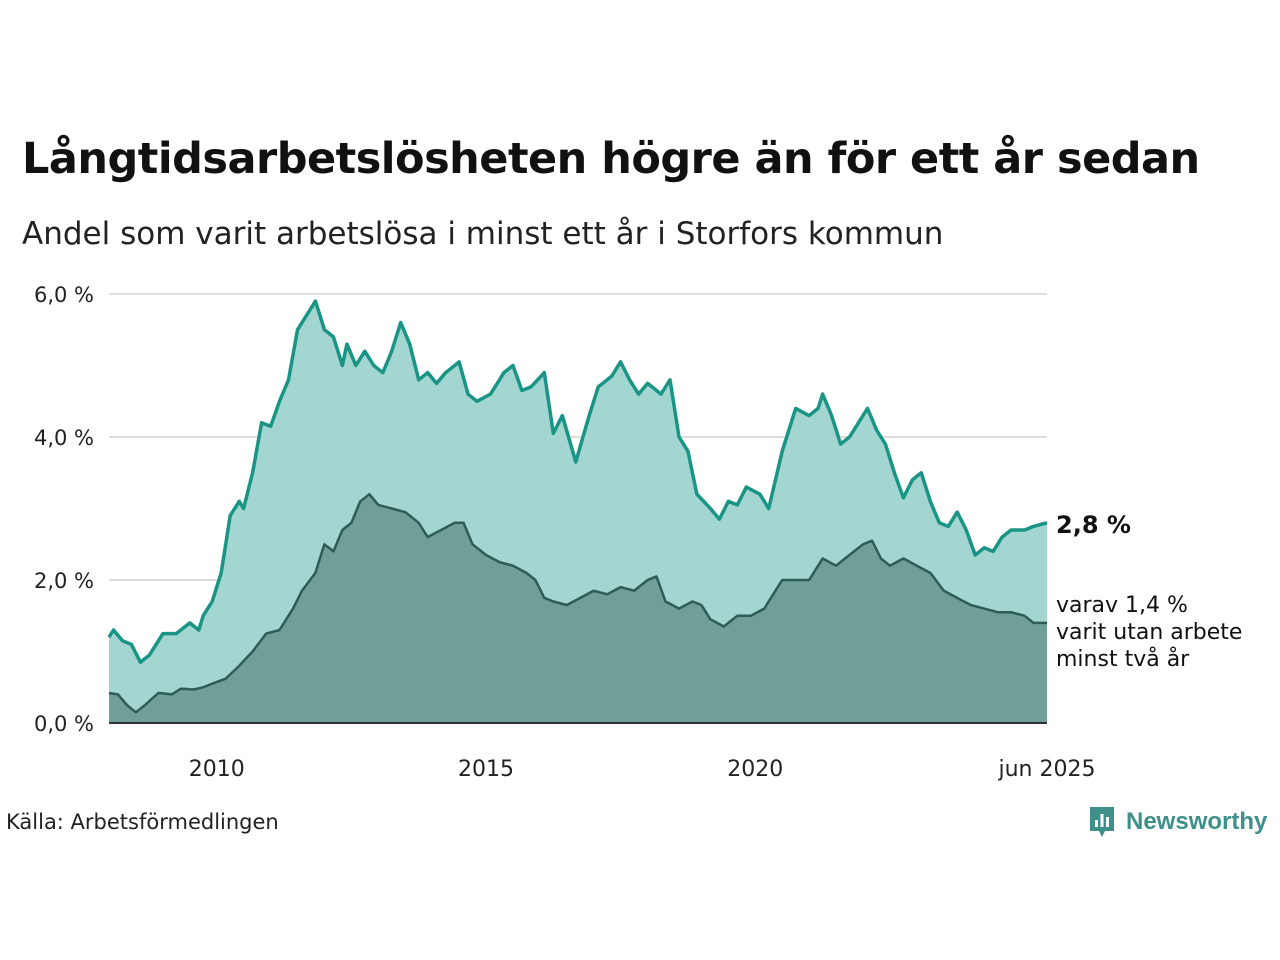 The image size is (1280, 960). What do you see at coordinates (64, 724) in the screenshot?
I see `y-tick-label: 0,0 %` at bounding box center [64, 724].